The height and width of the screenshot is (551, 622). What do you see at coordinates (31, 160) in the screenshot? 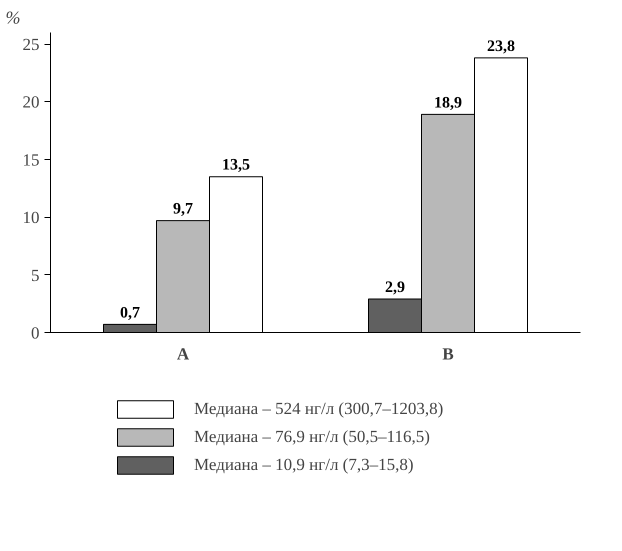
I see `y-tick-label: 15` at bounding box center [31, 160].